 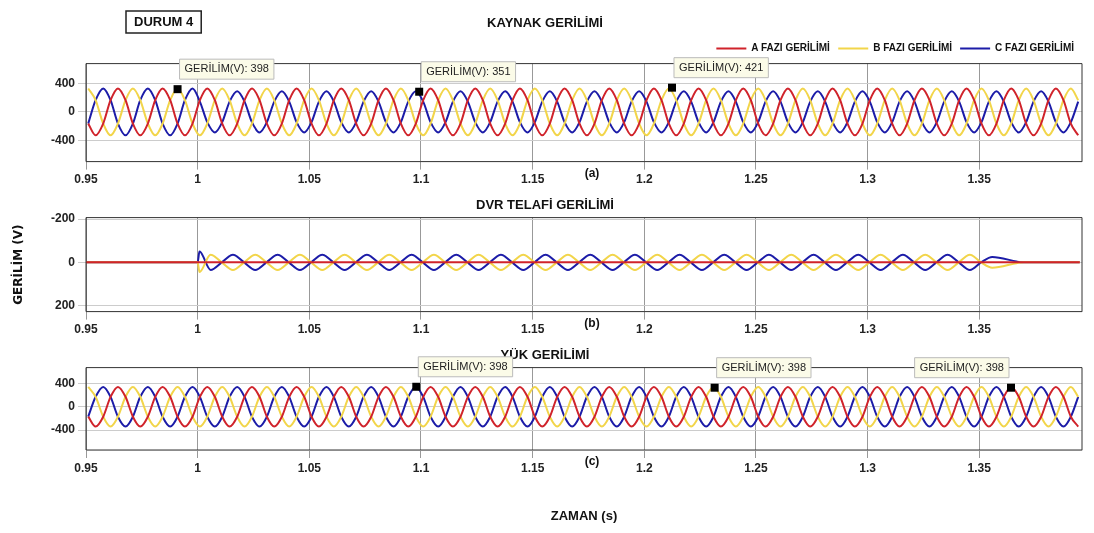 I want to click on chart-title: KAYNAK GERİLİMİ, so click(x=545, y=23).